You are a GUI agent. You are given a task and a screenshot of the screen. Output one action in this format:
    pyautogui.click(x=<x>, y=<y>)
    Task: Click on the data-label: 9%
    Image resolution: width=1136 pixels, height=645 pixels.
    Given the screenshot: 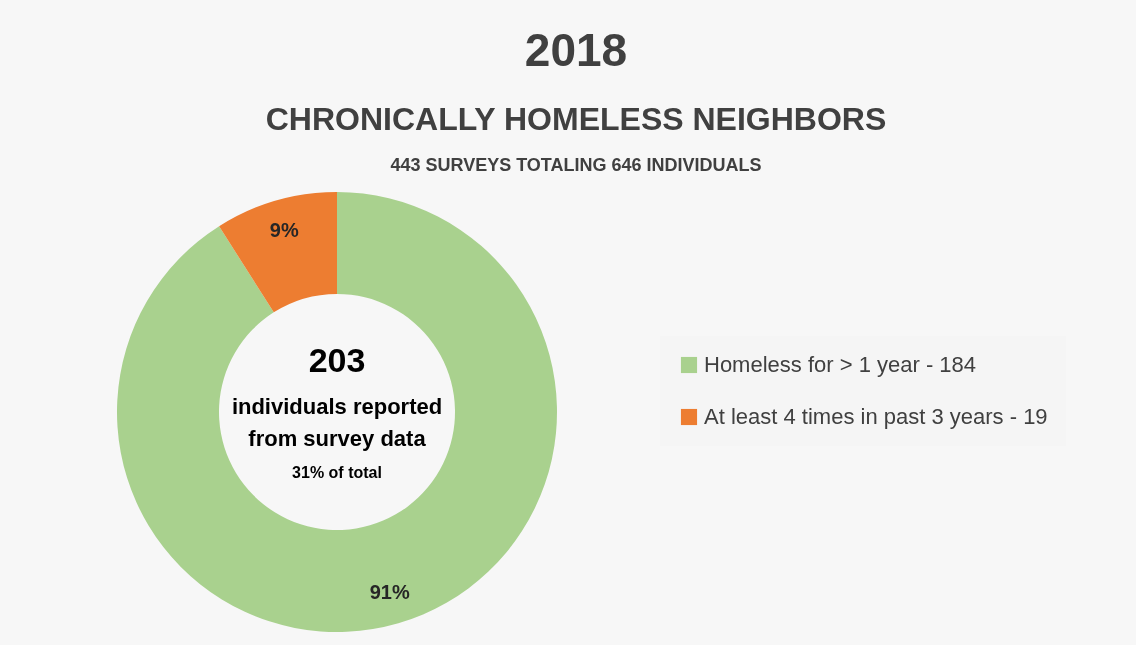 What is the action you would take?
    pyautogui.click(x=284, y=229)
    